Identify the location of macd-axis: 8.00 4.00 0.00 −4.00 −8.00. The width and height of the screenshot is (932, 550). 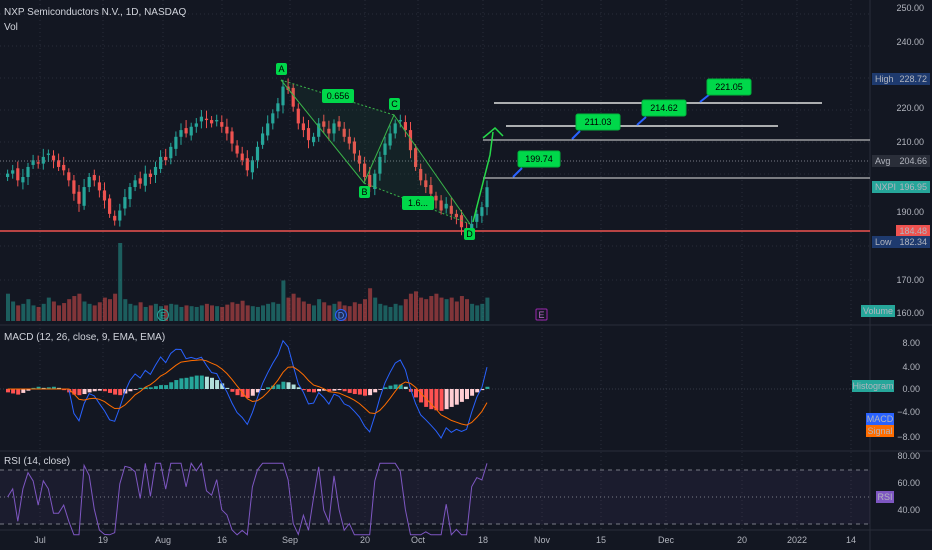
(908, 390).